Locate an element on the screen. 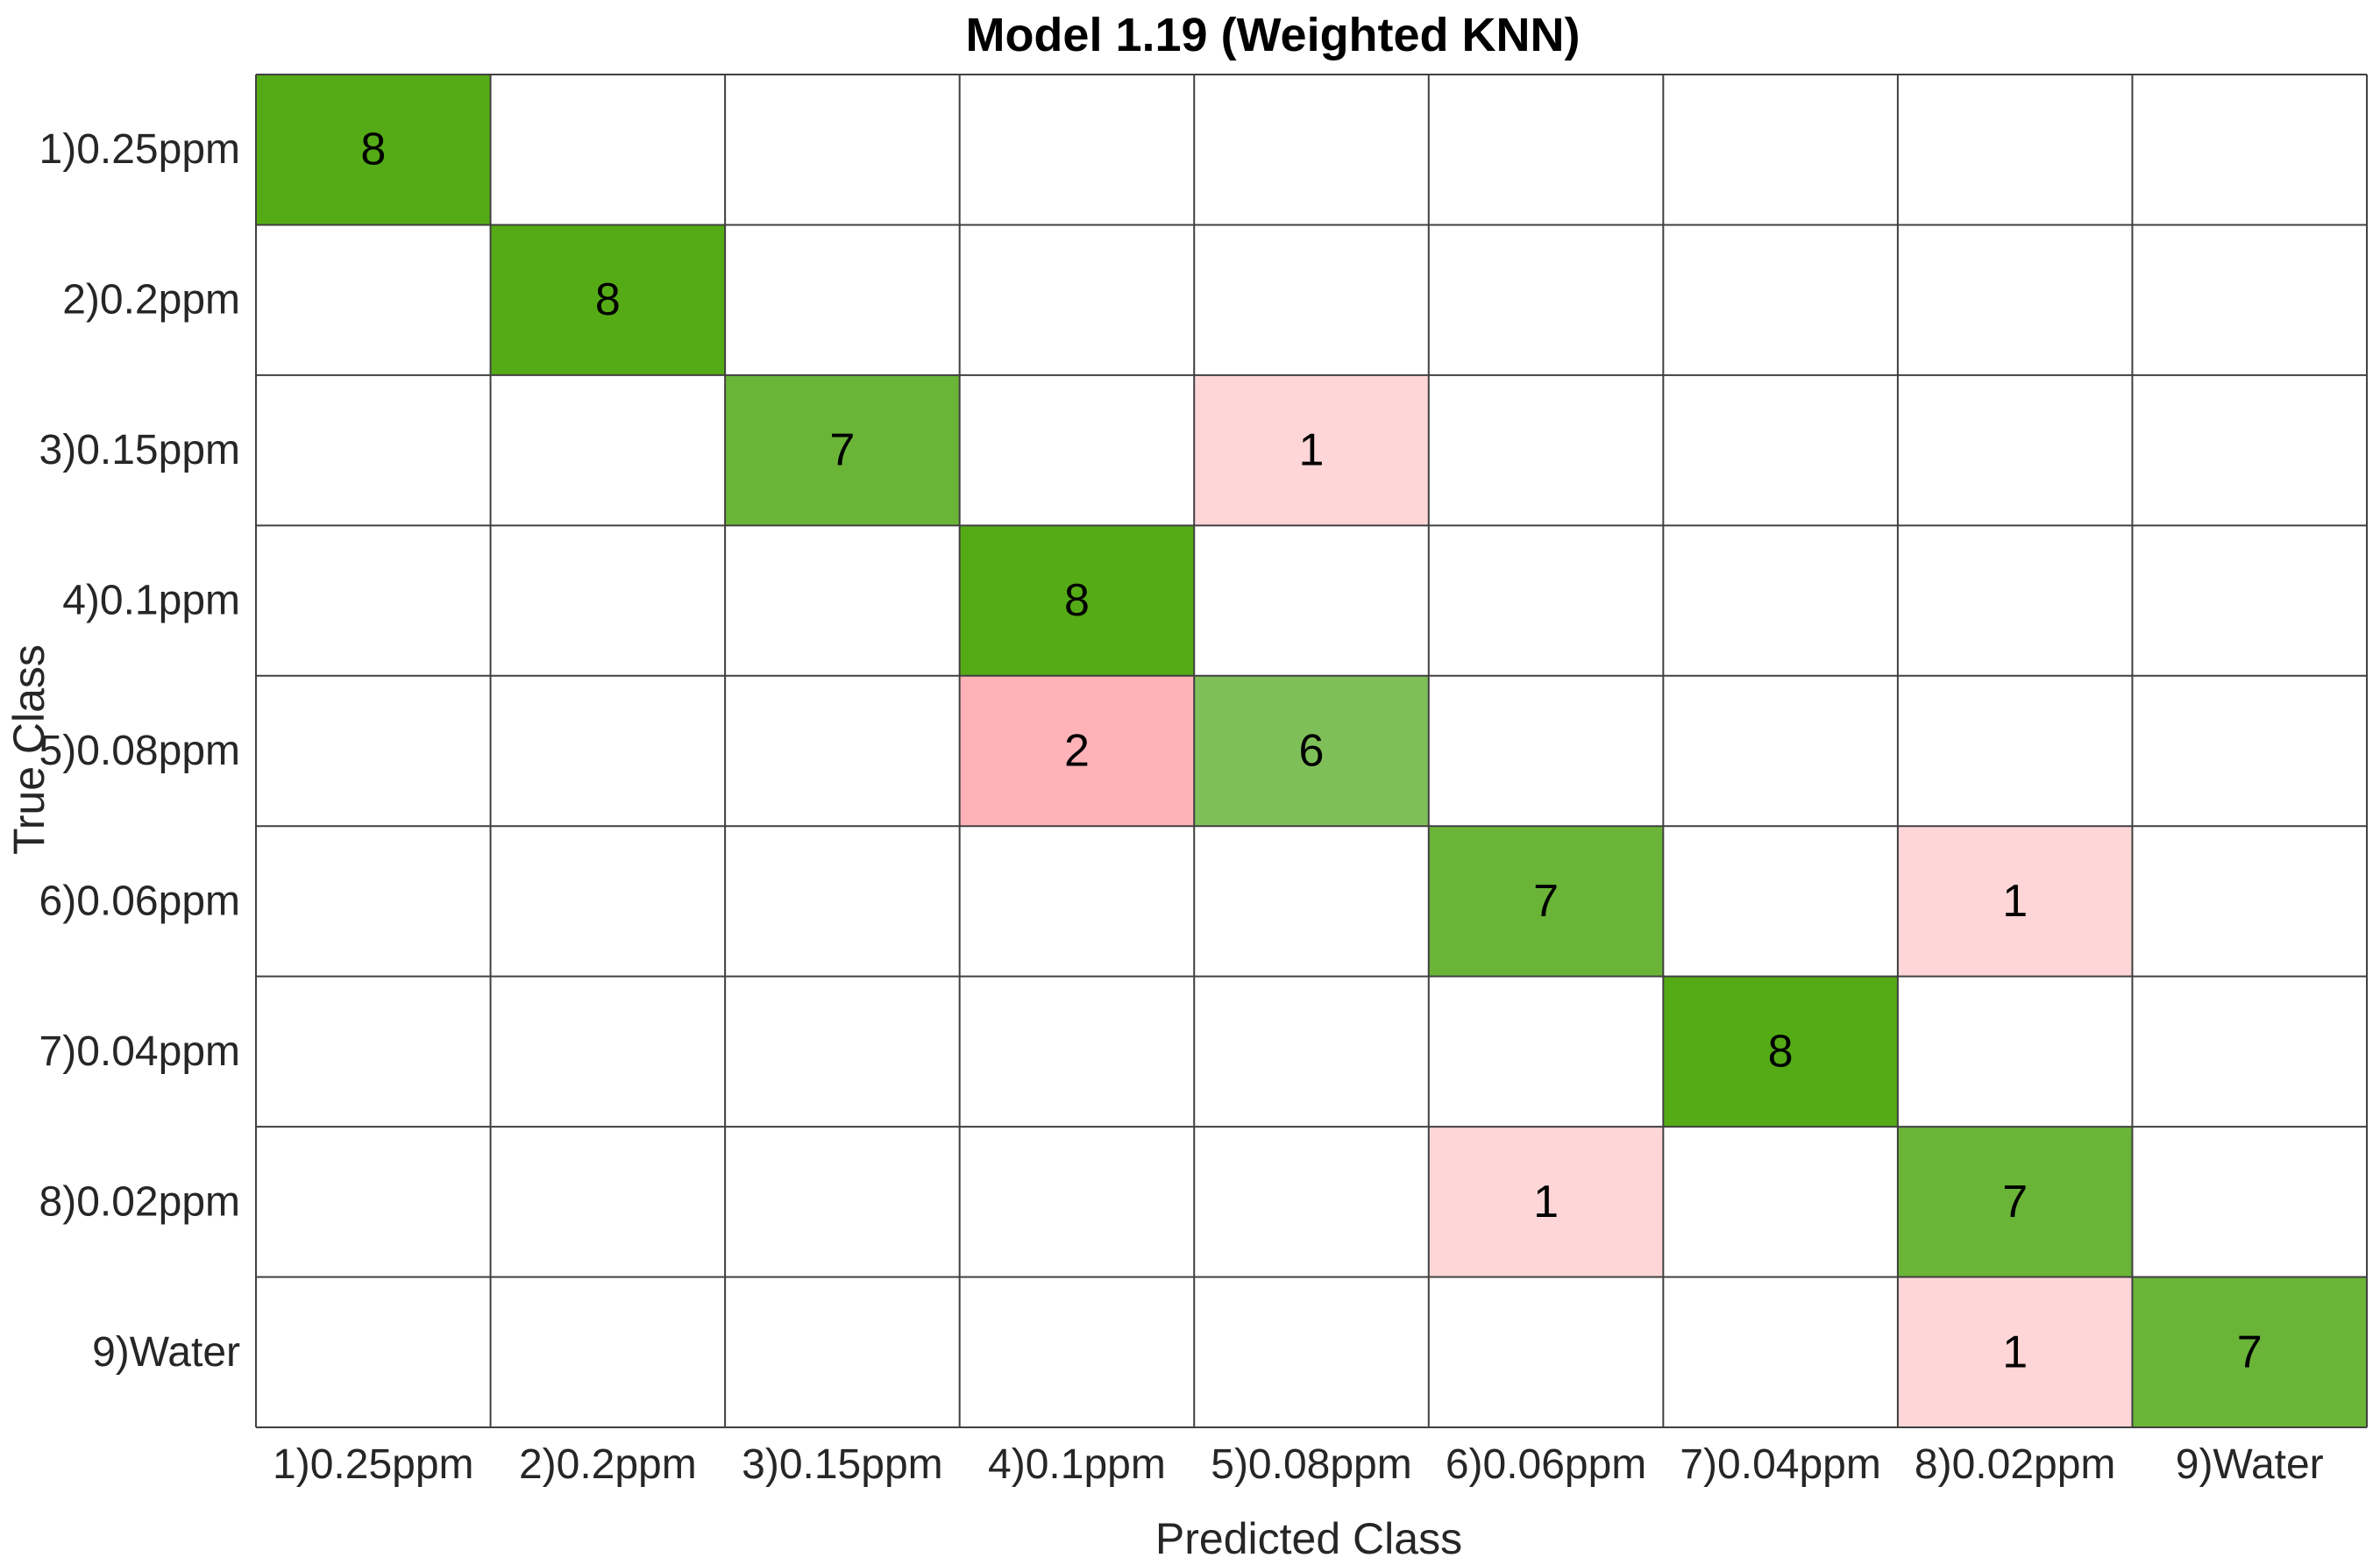 This screenshot has height=1565, width=2380. matrix-cell-r4-c4 is located at coordinates (1077, 600).